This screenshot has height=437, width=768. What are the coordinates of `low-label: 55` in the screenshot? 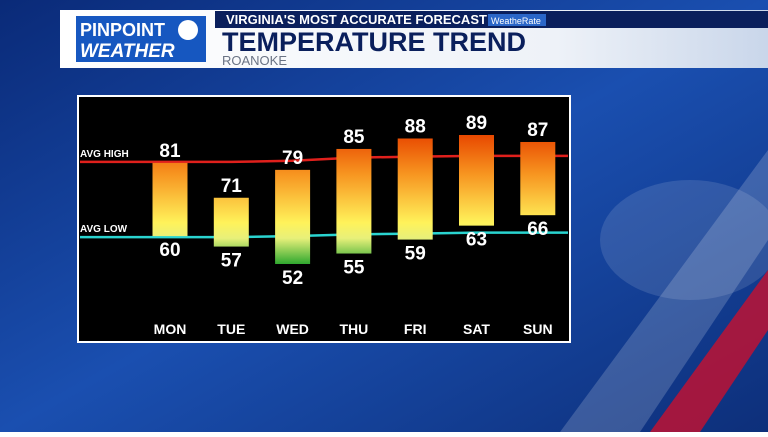 It's located at (354, 268).